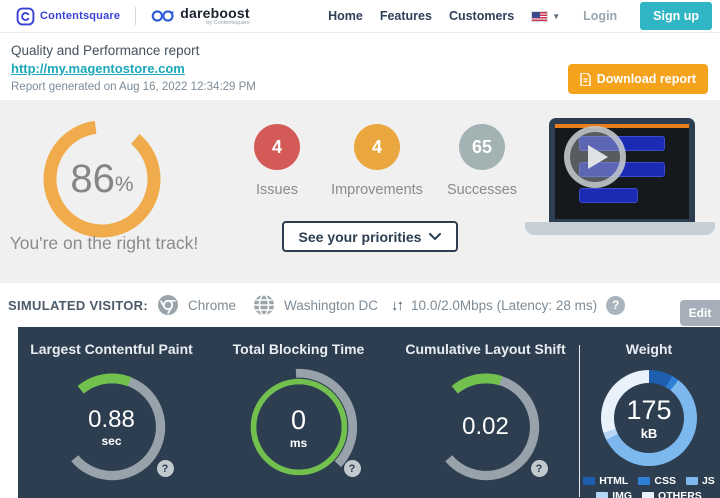  I want to click on js-color-swatch, so click(691, 481).